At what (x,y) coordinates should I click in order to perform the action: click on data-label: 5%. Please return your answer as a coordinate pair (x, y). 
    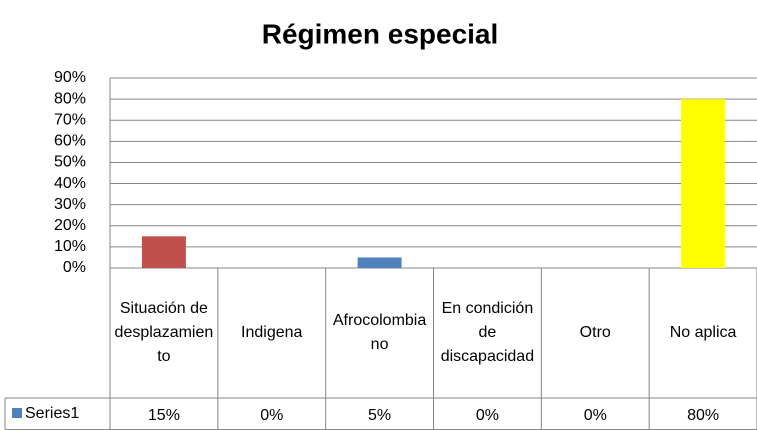
    Looking at the image, I should click on (379, 415).